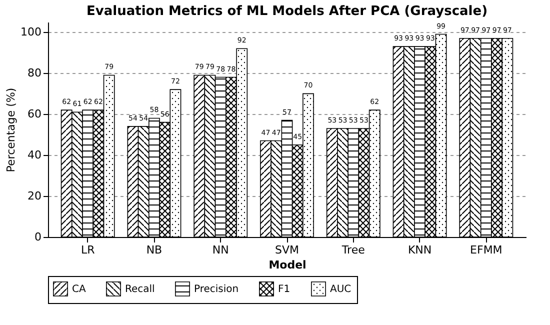 Image resolution: width=550 pixels, height=325 pixels. Describe the element at coordinates (38, 237) in the screenshot. I see `y-tick-label: 0` at that location.